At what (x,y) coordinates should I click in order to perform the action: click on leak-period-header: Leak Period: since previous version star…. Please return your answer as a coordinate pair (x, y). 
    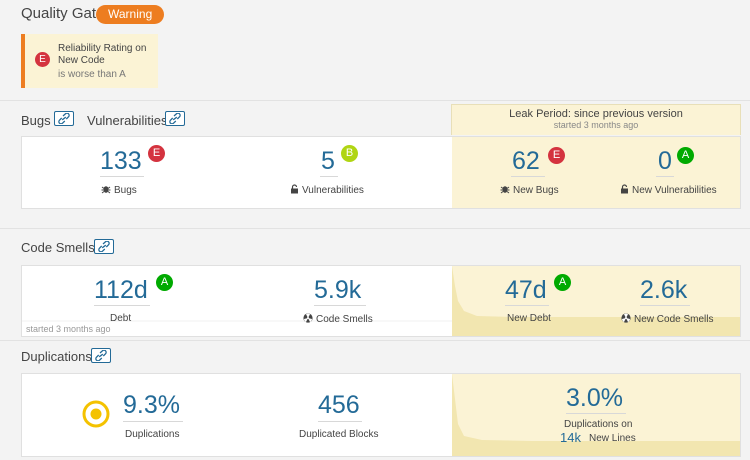
    Looking at the image, I should click on (596, 119).